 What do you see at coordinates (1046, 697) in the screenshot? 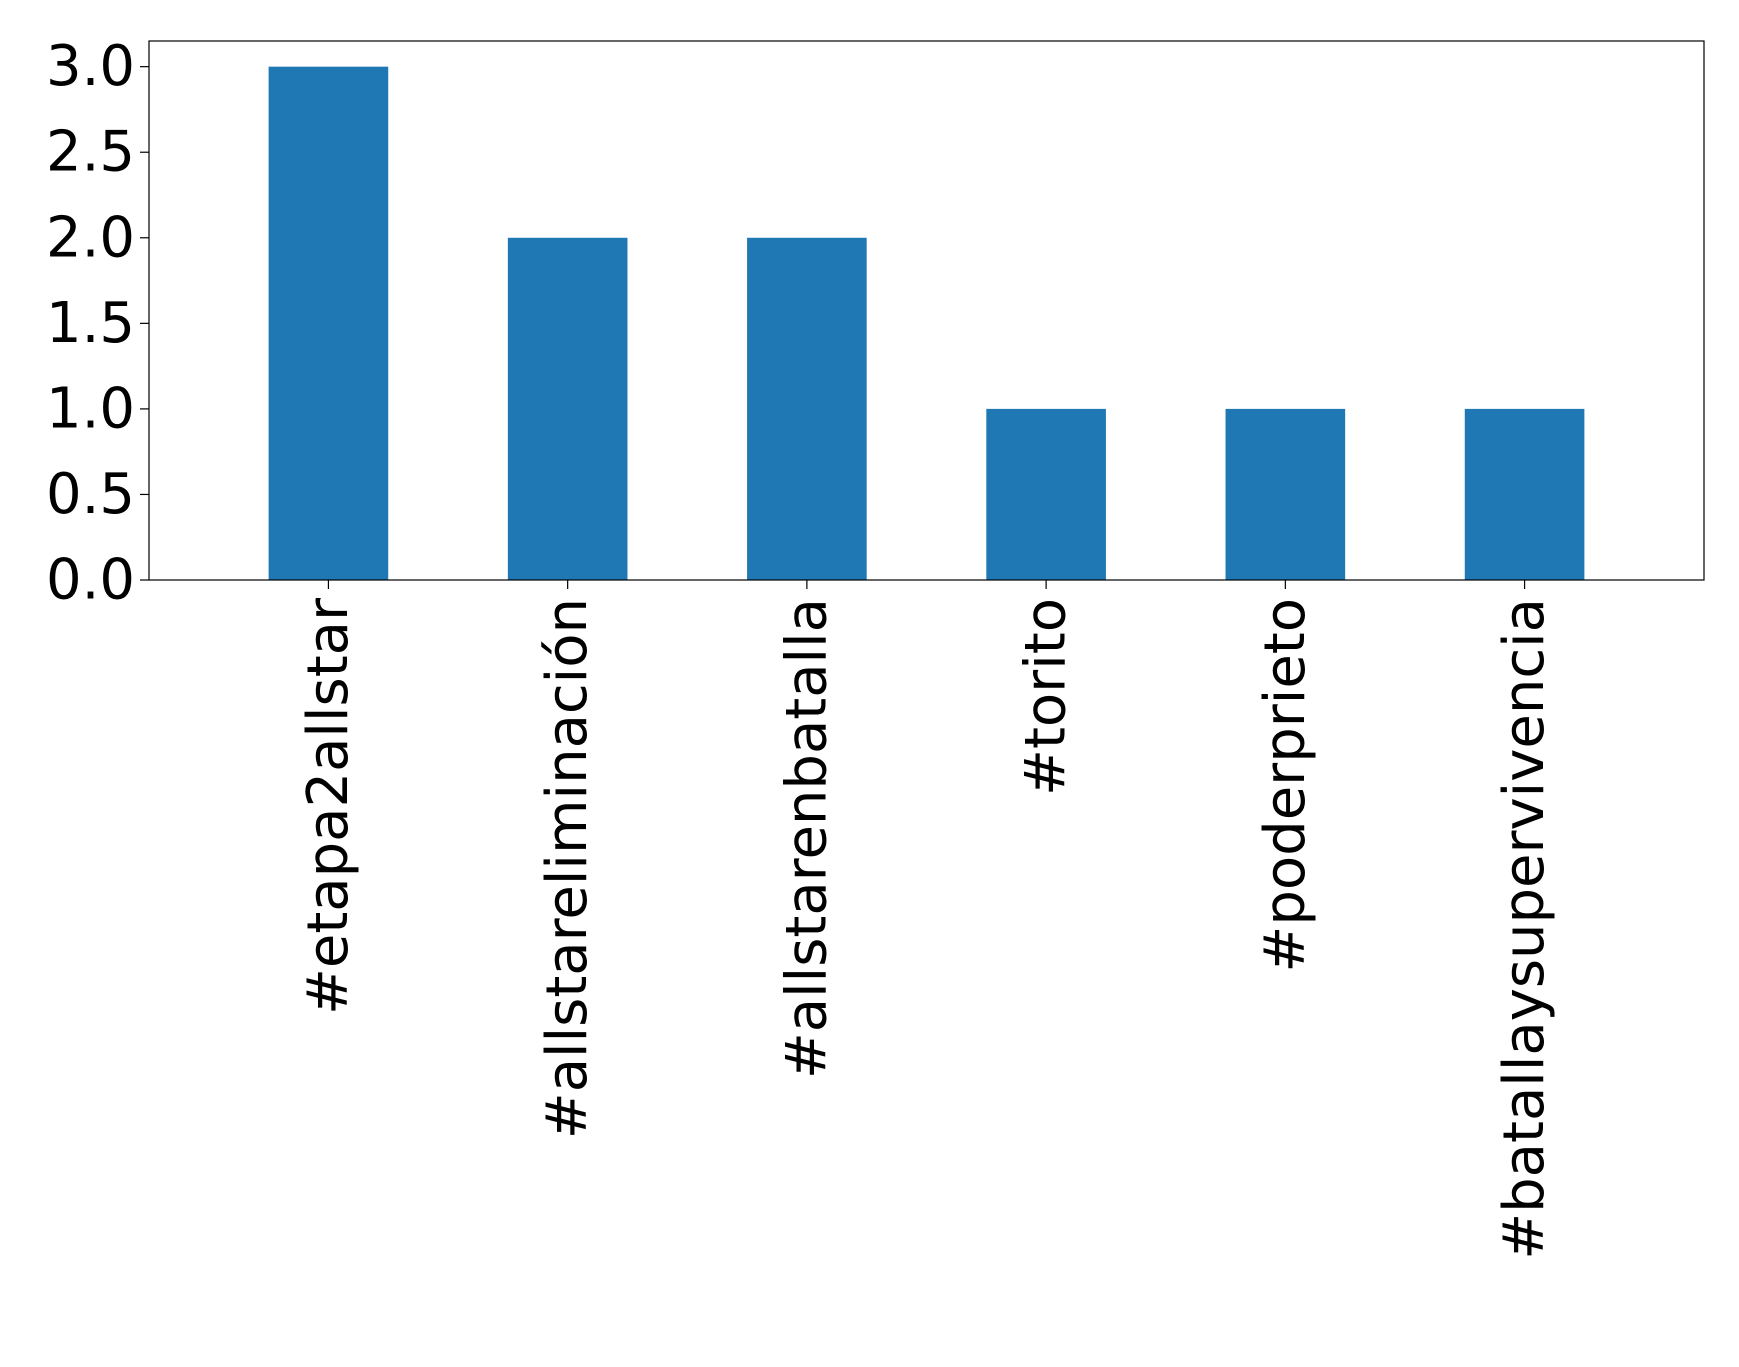
I see `x-tick-label: #torito` at bounding box center [1046, 697].